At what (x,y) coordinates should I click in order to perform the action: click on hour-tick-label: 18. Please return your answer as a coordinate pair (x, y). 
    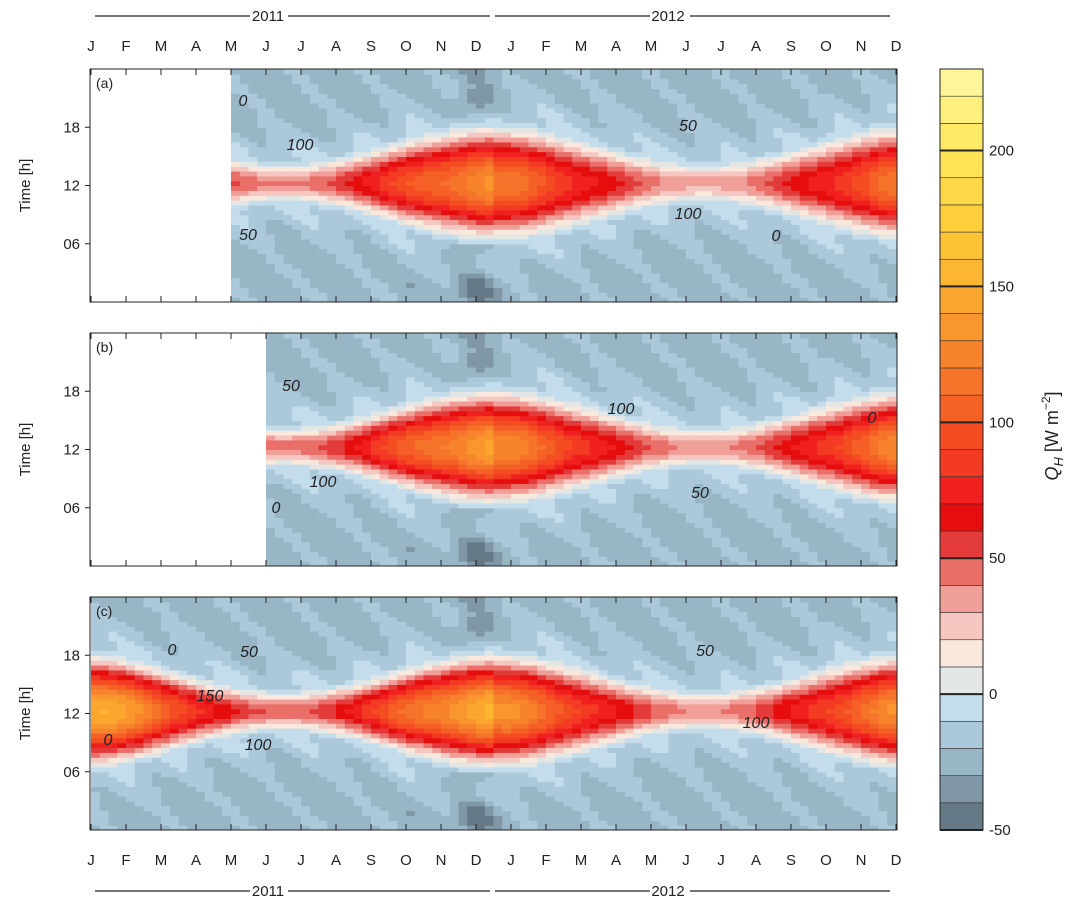
    Looking at the image, I should click on (71, 127).